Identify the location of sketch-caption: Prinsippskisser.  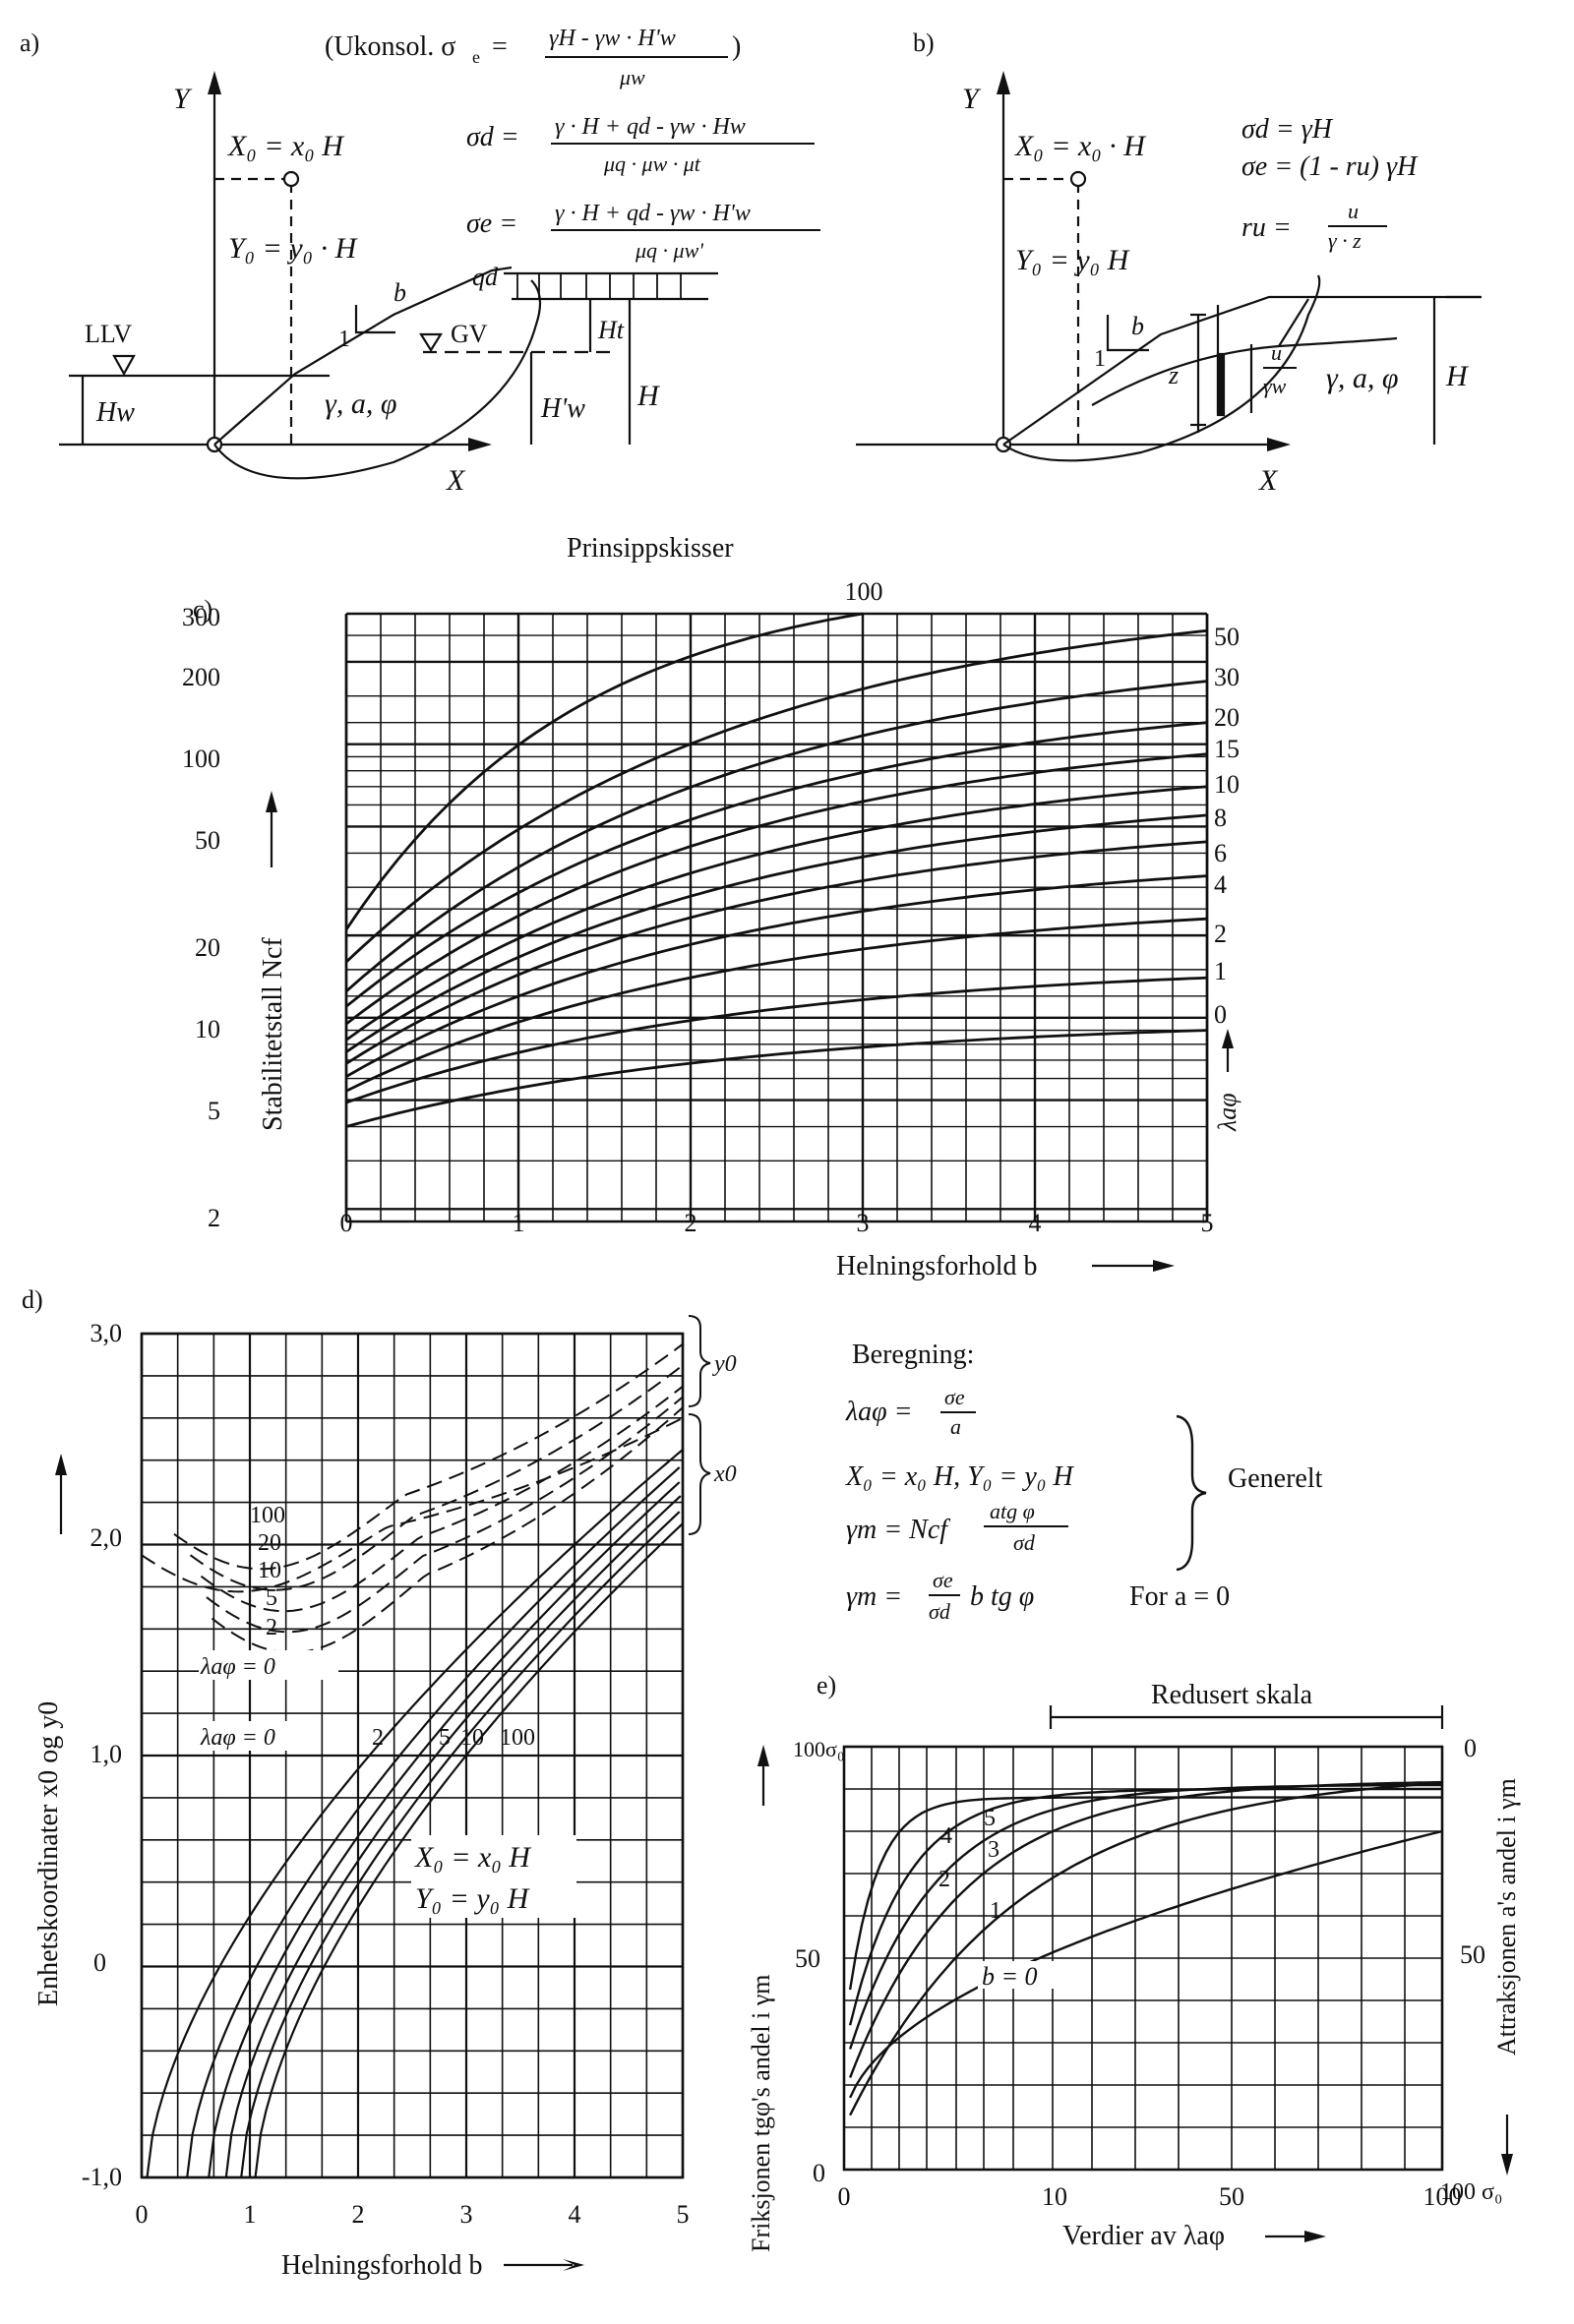
(650, 548).